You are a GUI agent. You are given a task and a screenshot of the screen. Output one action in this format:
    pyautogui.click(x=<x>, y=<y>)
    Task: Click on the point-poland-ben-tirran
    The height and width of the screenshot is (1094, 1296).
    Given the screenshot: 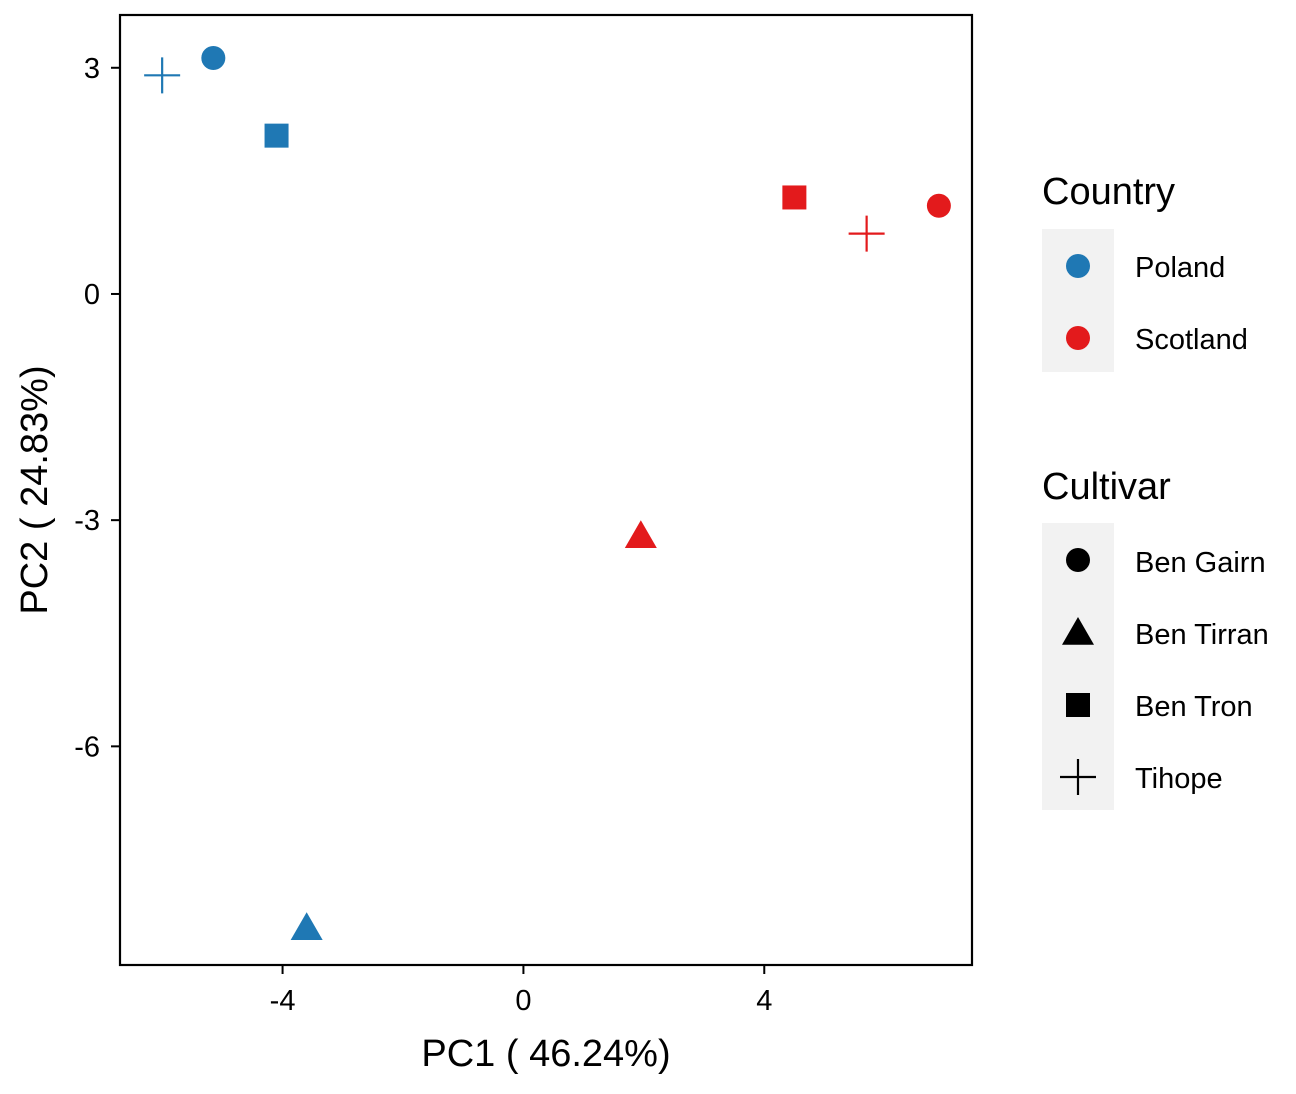 What is the action you would take?
    pyautogui.click(x=306, y=926)
    